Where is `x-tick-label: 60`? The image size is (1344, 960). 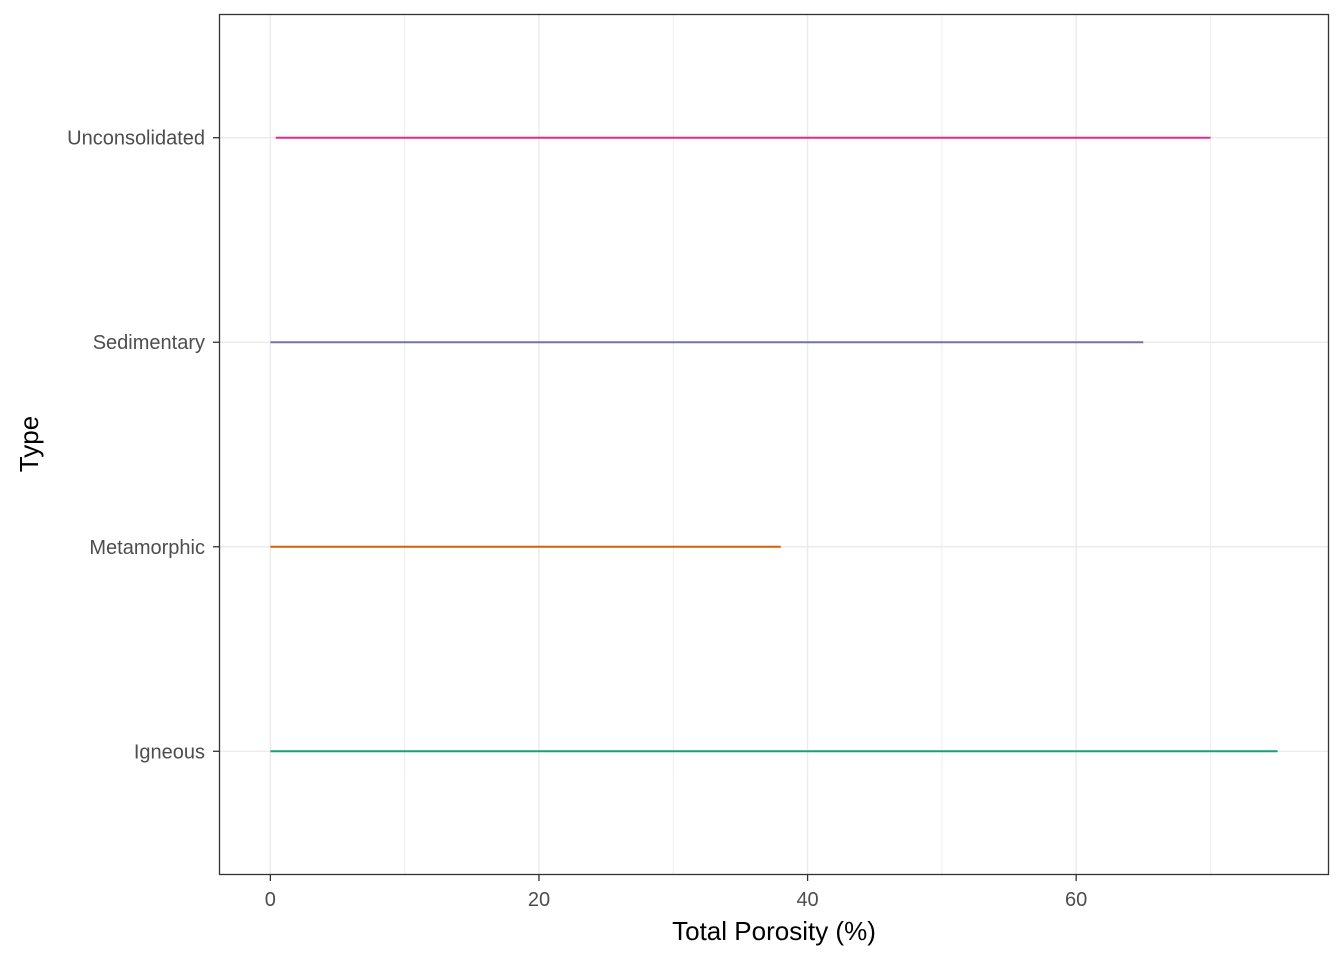 x-tick-label: 60 is located at coordinates (1076, 900).